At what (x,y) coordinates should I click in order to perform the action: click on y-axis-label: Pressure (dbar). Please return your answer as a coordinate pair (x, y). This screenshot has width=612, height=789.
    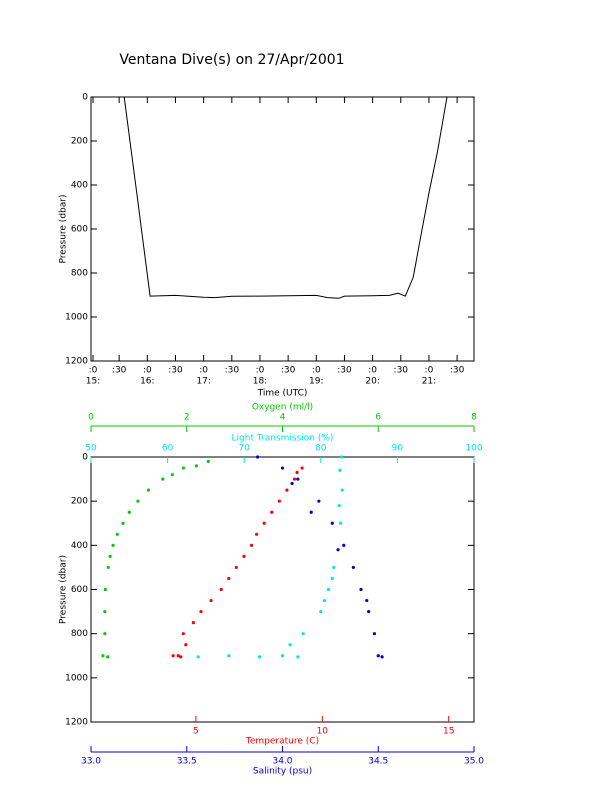
    Looking at the image, I should click on (64, 229).